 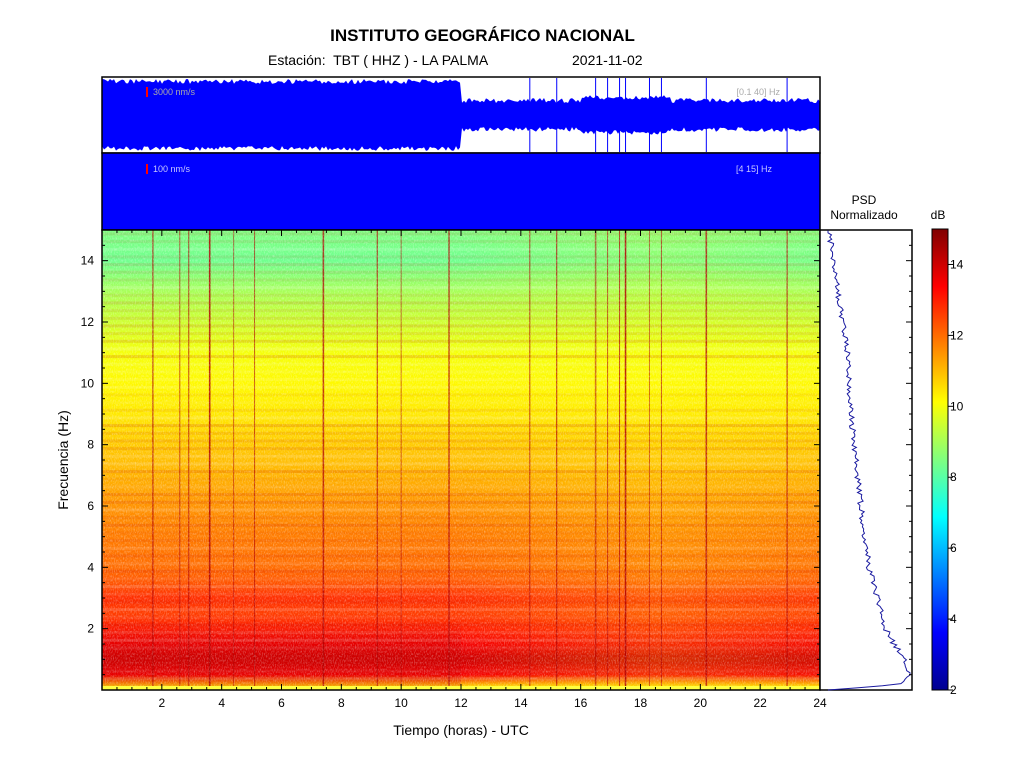 What do you see at coordinates (90, 629) in the screenshot?
I see `y-tick-label: 2` at bounding box center [90, 629].